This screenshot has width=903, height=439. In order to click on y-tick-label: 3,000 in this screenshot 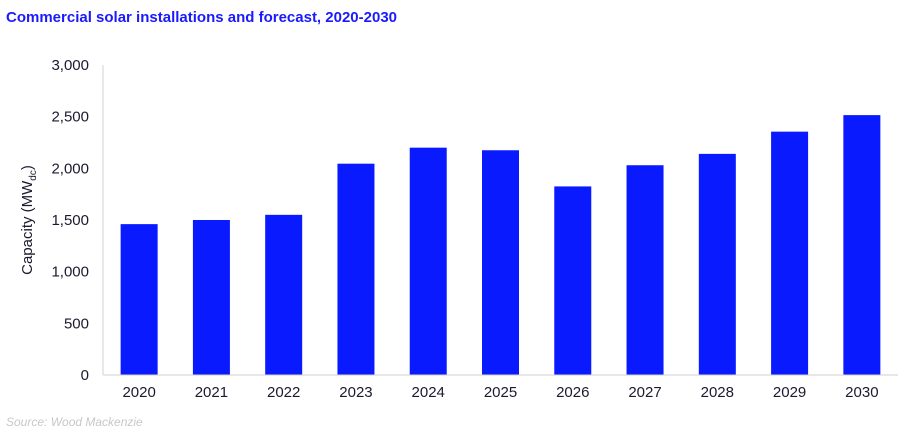, I will do `click(70, 65)`.